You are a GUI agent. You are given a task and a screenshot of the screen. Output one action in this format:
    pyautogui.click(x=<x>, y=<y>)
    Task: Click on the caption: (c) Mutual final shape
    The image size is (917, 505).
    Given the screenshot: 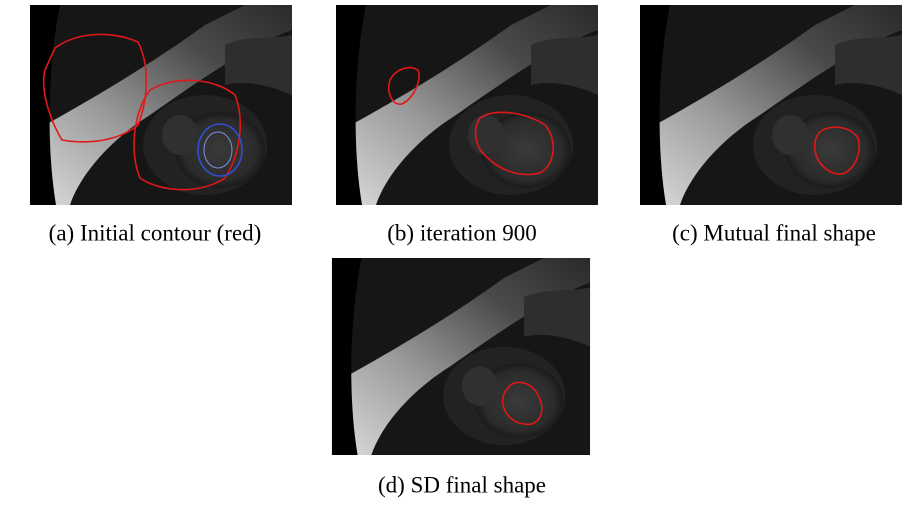 What is the action you would take?
    pyautogui.click(x=774, y=232)
    